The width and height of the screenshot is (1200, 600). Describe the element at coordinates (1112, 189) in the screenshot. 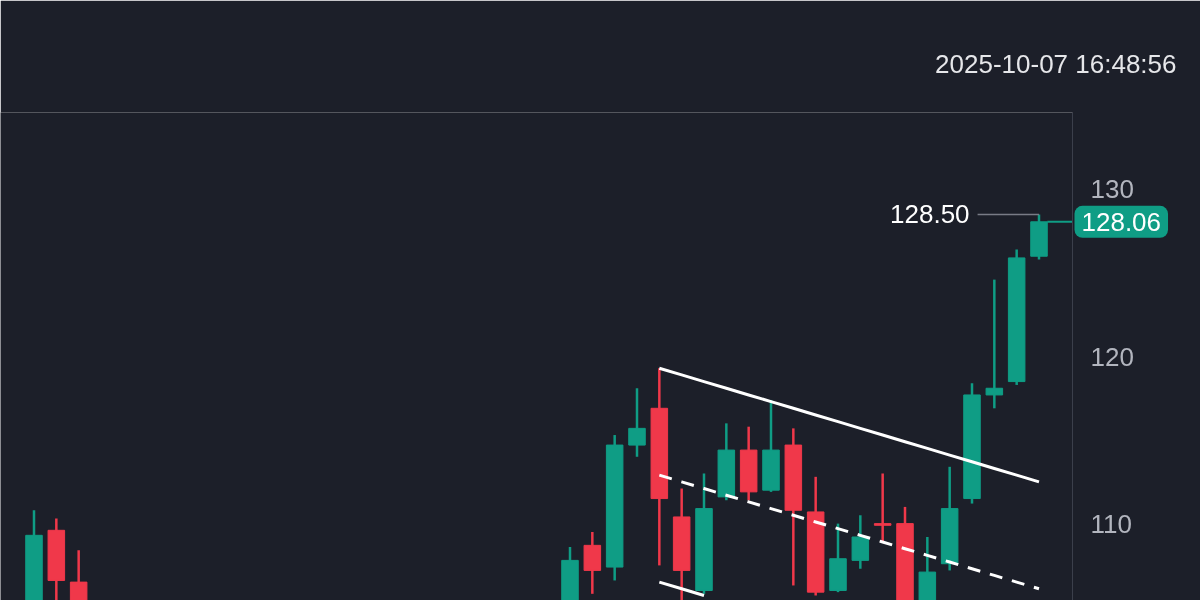

I see `y-tick-label: 130` at that location.